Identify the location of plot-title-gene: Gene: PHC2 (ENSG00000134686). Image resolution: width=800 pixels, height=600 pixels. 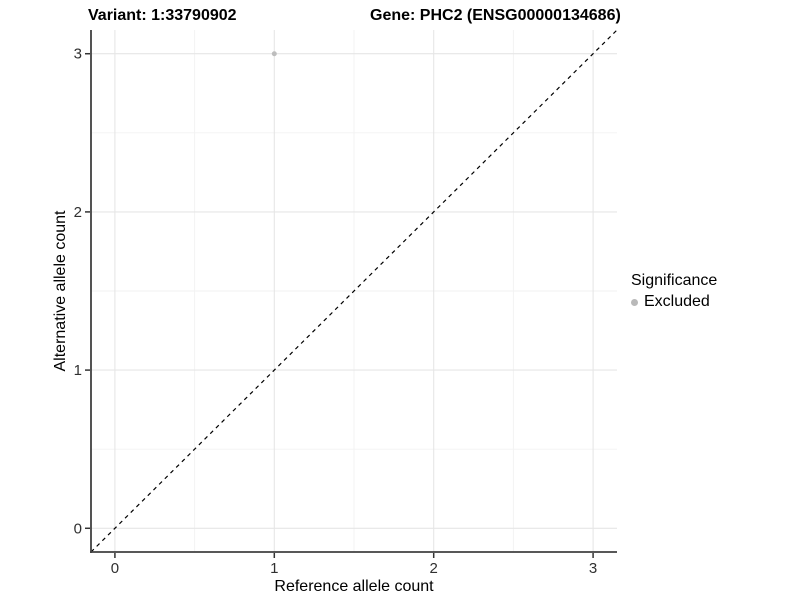
(495, 15).